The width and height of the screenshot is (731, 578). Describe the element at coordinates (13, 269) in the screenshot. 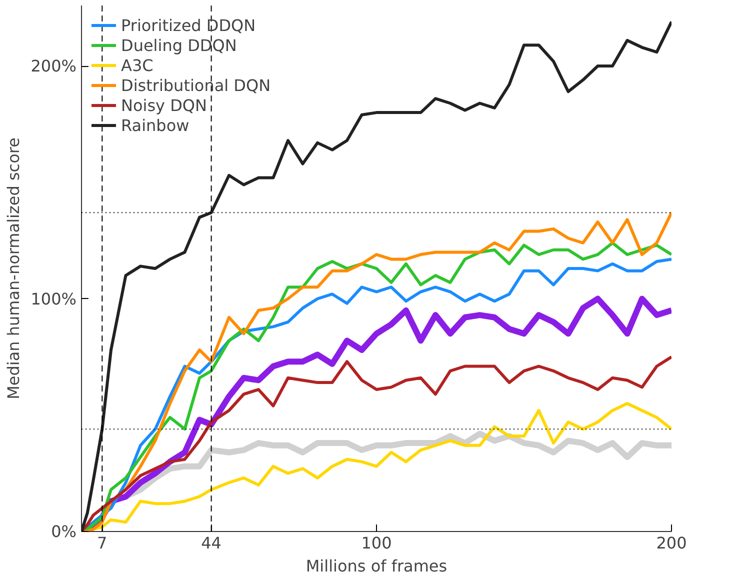

I see `y-axis-title: Median human-normalized score` at that location.